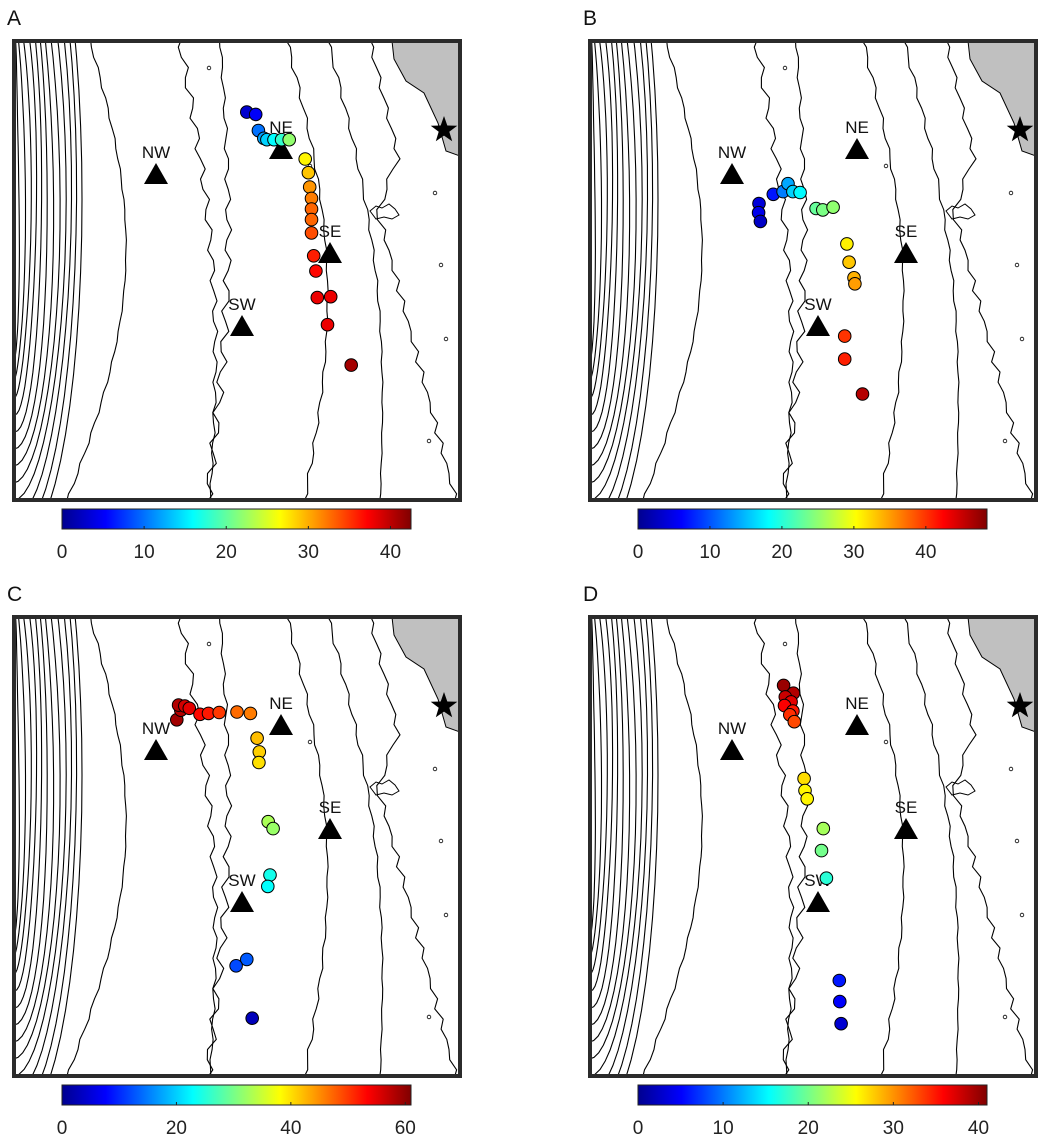 This screenshot has height=1143, width=1042. What do you see at coordinates (405, 1128) in the screenshot?
I see `colorbar-tick-label: 60` at bounding box center [405, 1128].